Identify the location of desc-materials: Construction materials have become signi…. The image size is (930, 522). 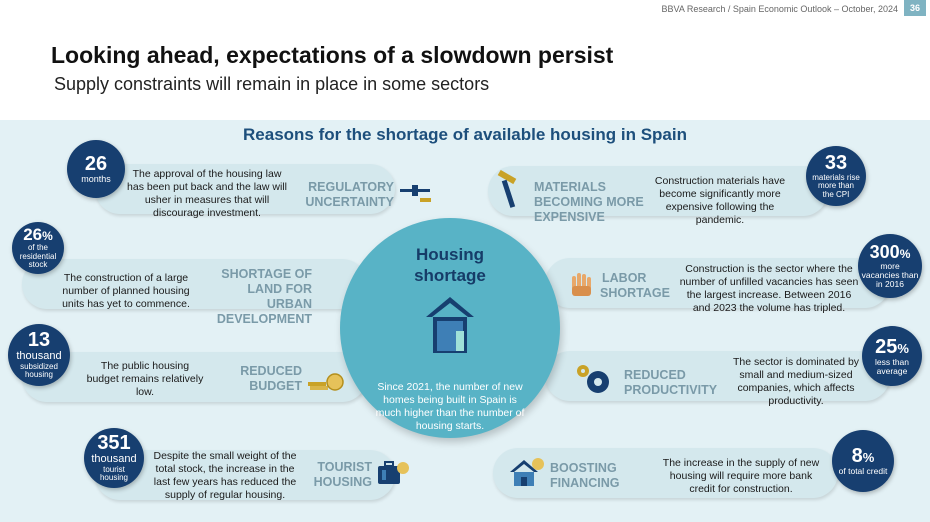
(720, 201).